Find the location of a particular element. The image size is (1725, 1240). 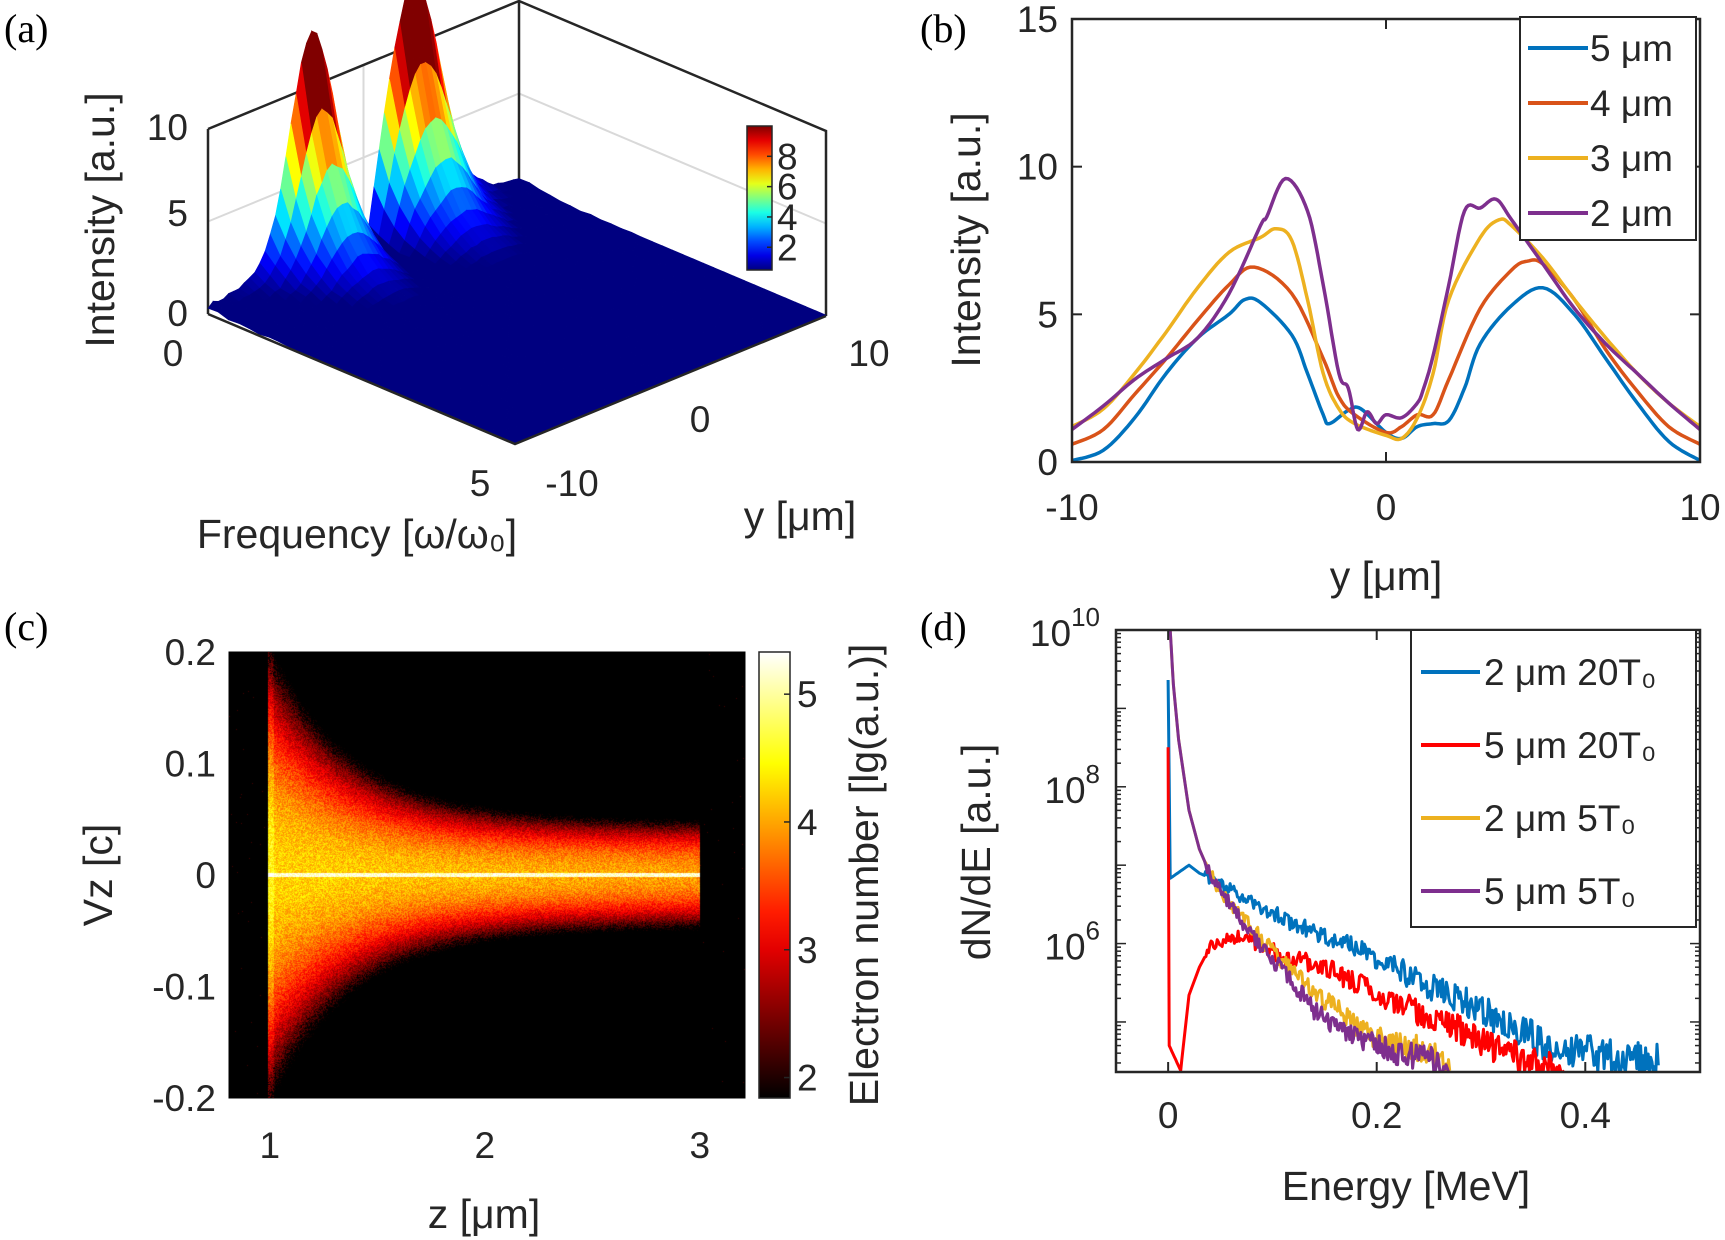

legend-entry: 2 μm is located at coordinates (1631, 213).